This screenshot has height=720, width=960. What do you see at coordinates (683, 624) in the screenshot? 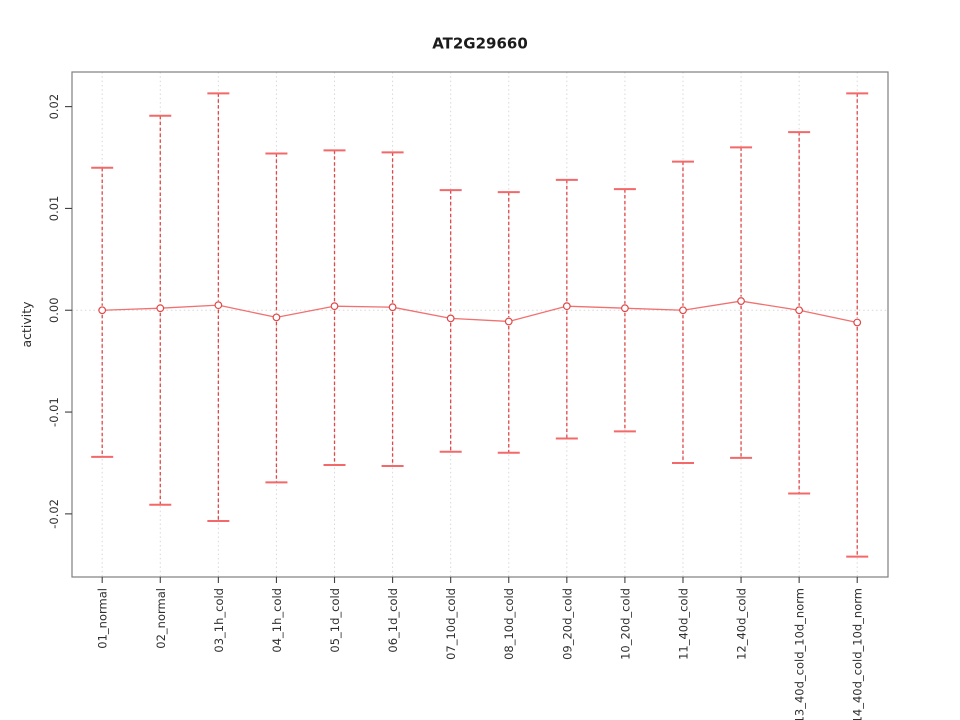
I see `x-tick-label: 11_40d_cold` at bounding box center [683, 624].